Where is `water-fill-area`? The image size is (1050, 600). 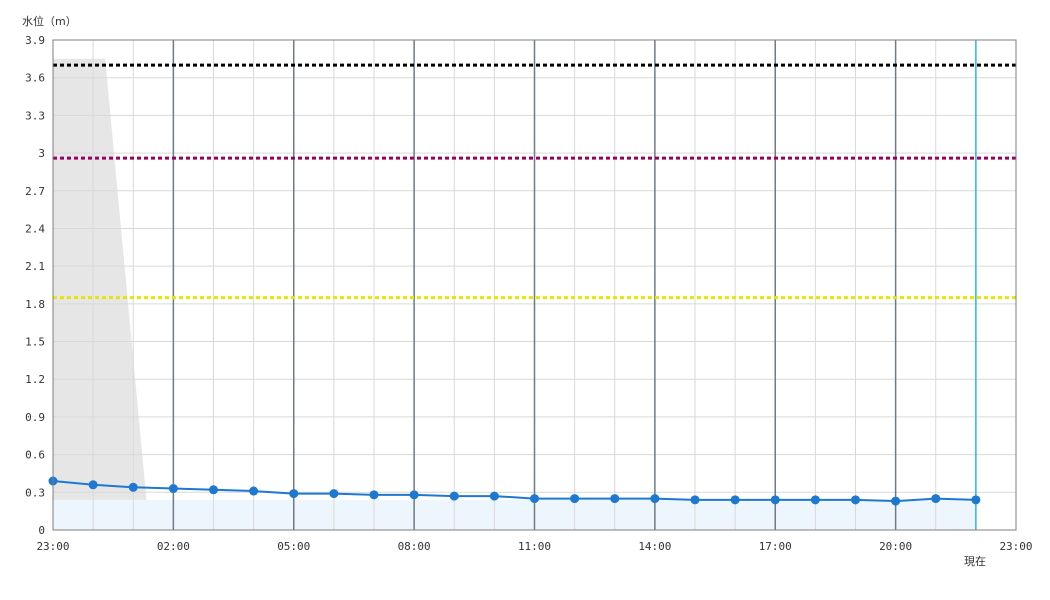 water-fill-area is located at coordinates (514, 514).